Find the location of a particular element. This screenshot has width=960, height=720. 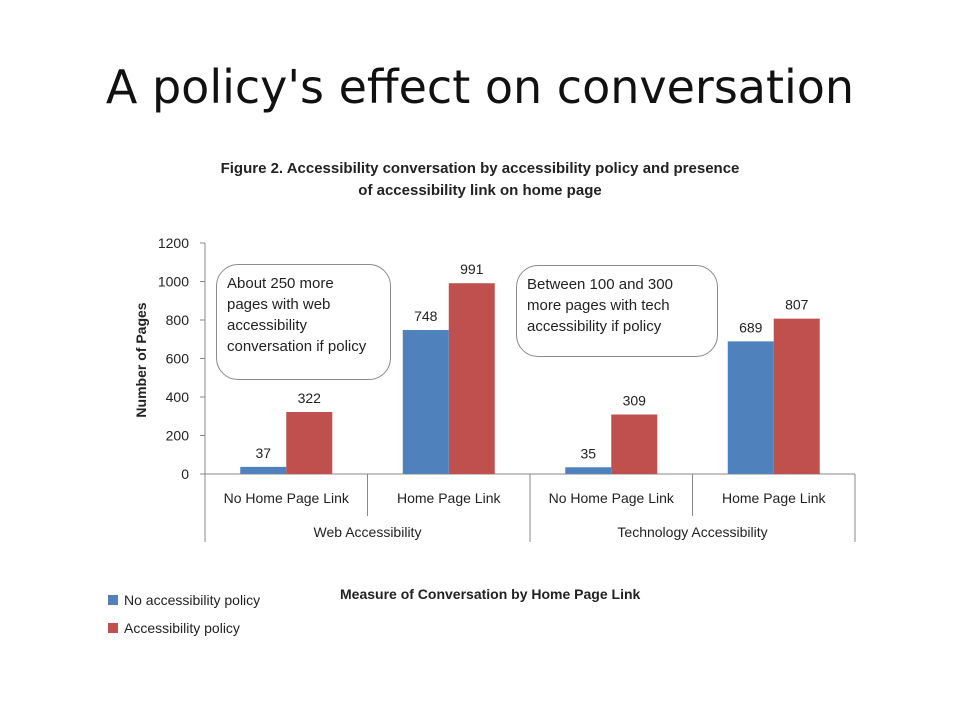

legend-label: Accessibility policy is located at coordinates (182, 628).